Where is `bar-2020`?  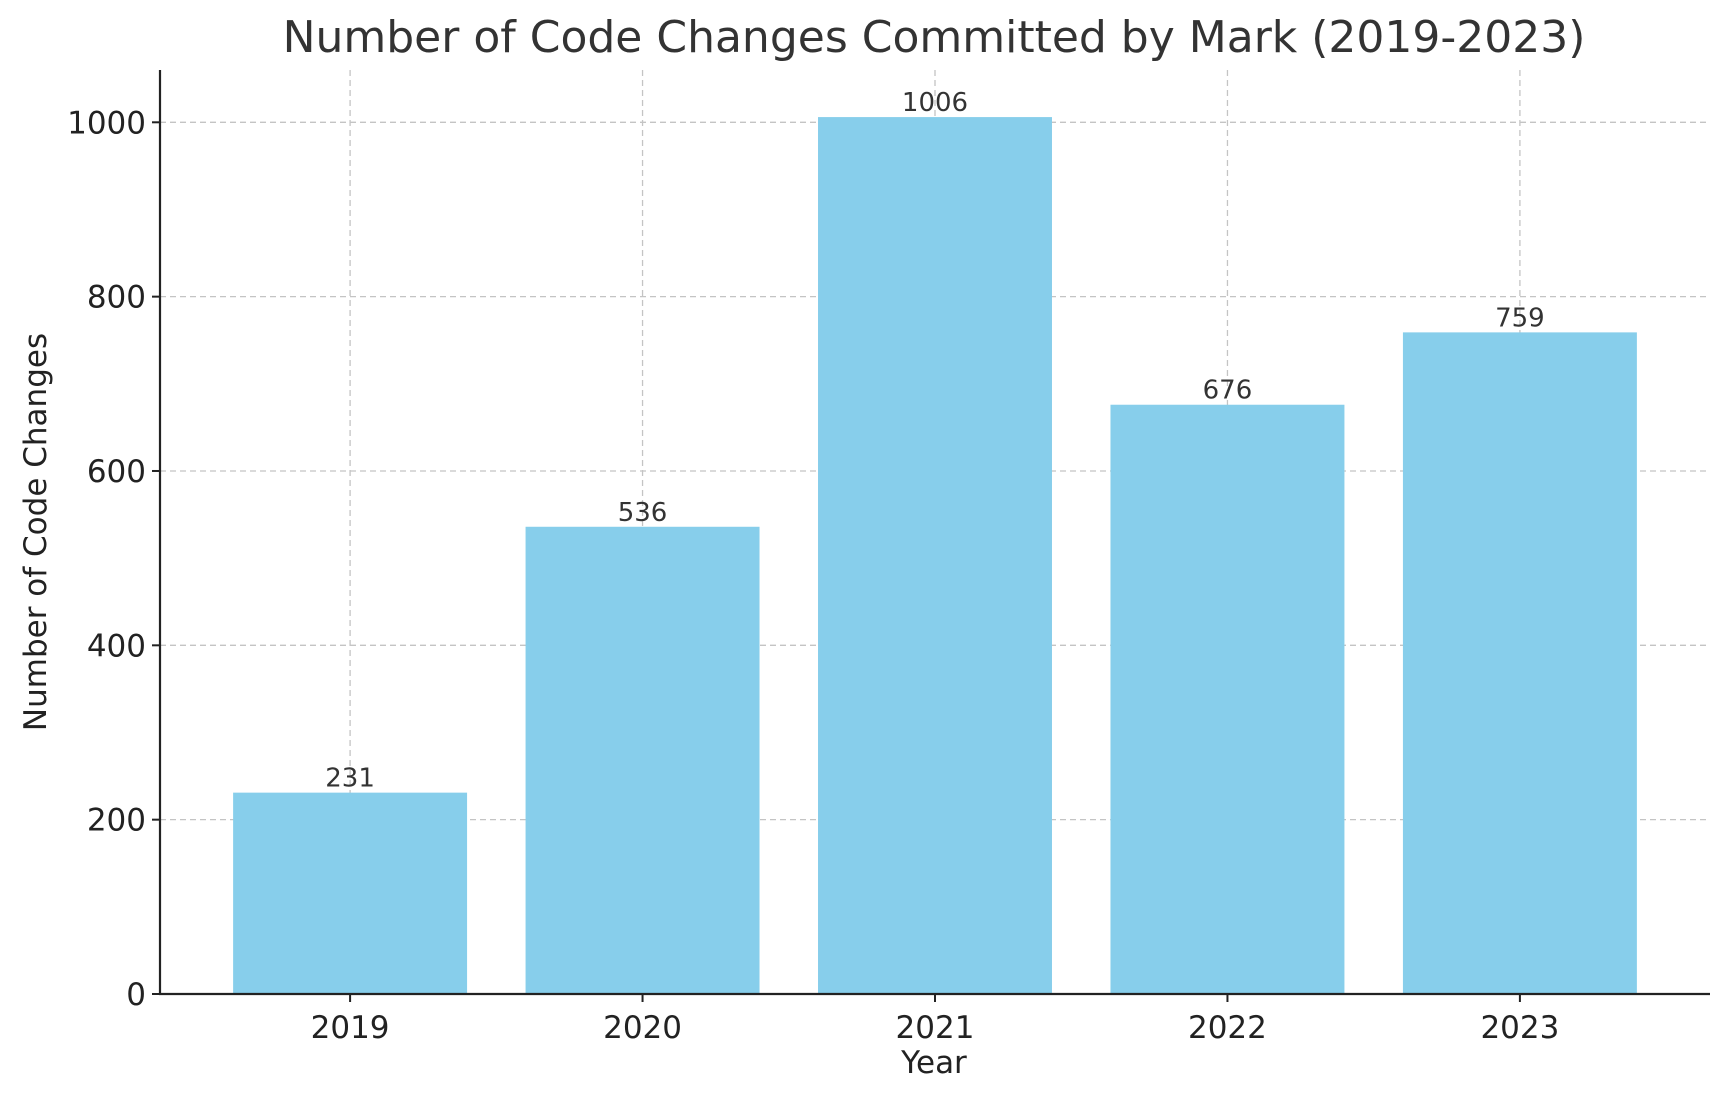
bar-2020 is located at coordinates (642, 760).